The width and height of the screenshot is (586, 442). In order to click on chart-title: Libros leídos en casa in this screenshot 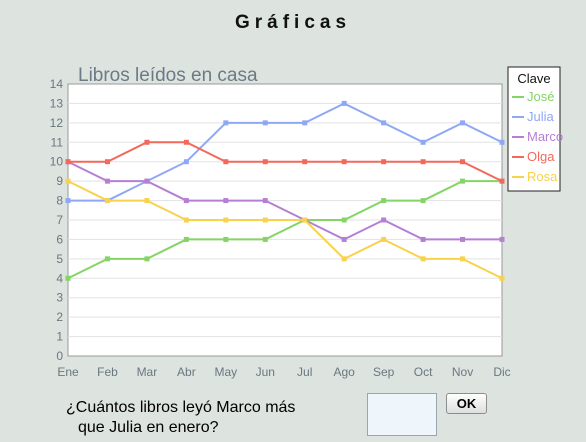, I will do `click(168, 75)`.